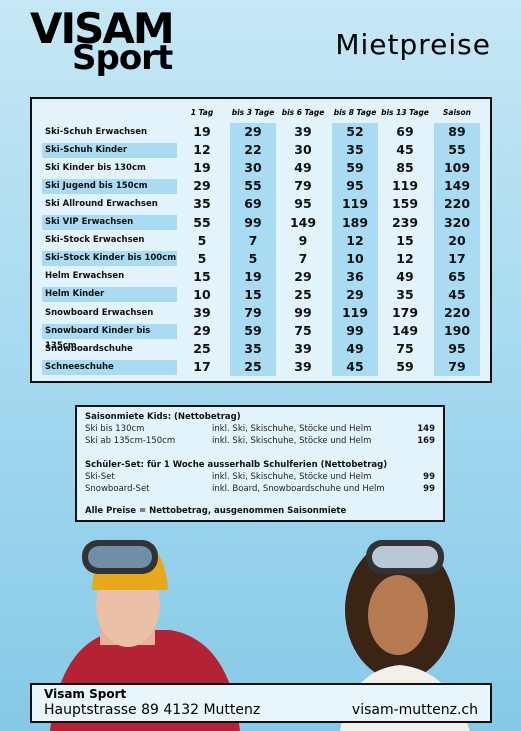 This screenshot has width=521, height=731. Describe the element at coordinates (101, 203) in the screenshot. I see `row-label: Ski Allround Erwachsen` at that location.